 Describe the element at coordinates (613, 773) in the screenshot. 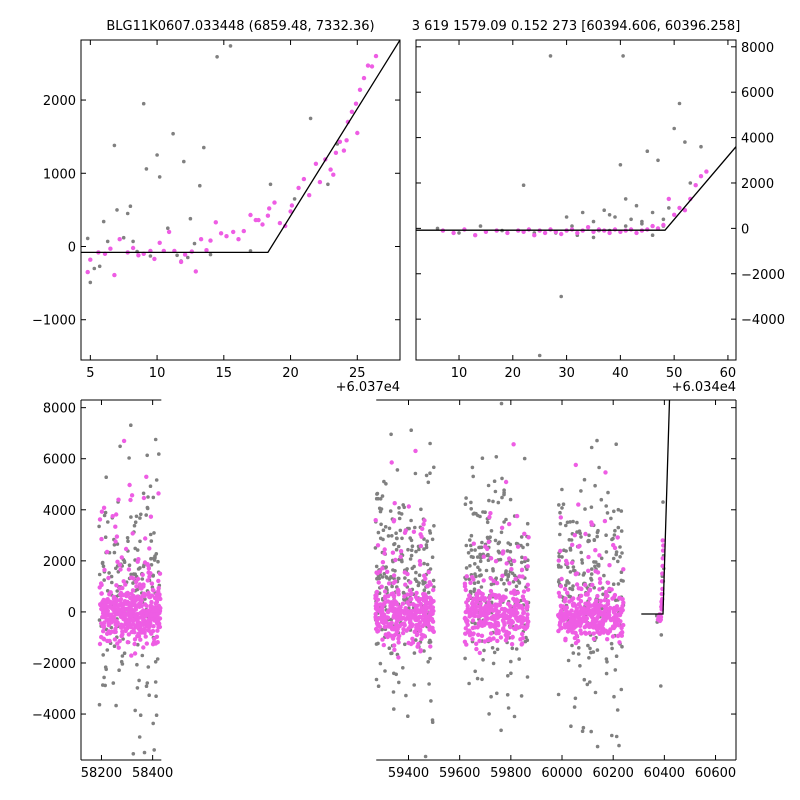

I see `x-tick-label: 60200` at that location.